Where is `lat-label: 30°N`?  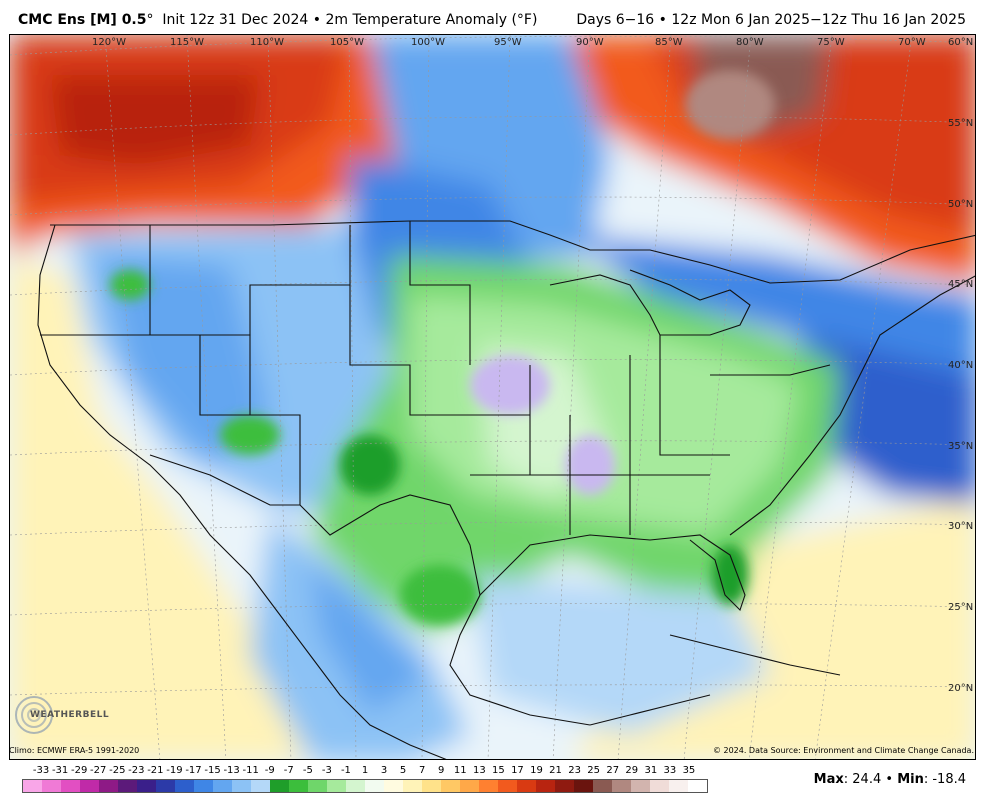
lat-label: 30°N is located at coordinates (960, 526).